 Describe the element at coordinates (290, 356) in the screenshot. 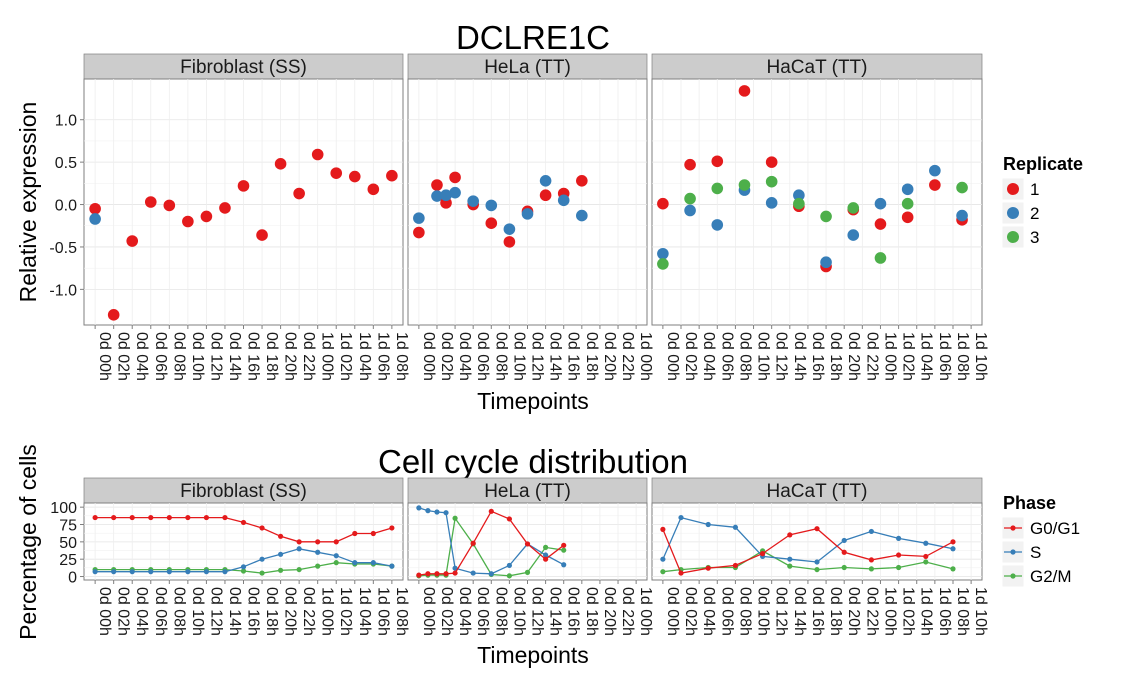

I see `expression-fibroblast-ss-x-tick-label: 0d 20h` at that location.